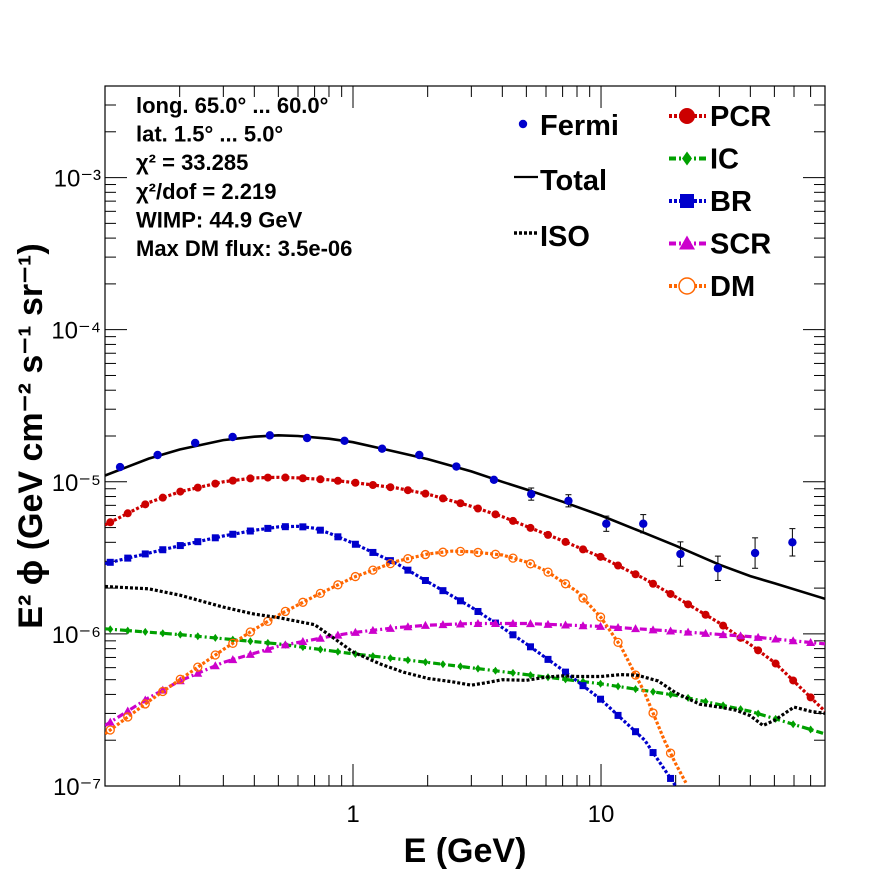 The image size is (896, 872). I want to click on info-line: Max DM flux: 3.5e-06, so click(244, 248).